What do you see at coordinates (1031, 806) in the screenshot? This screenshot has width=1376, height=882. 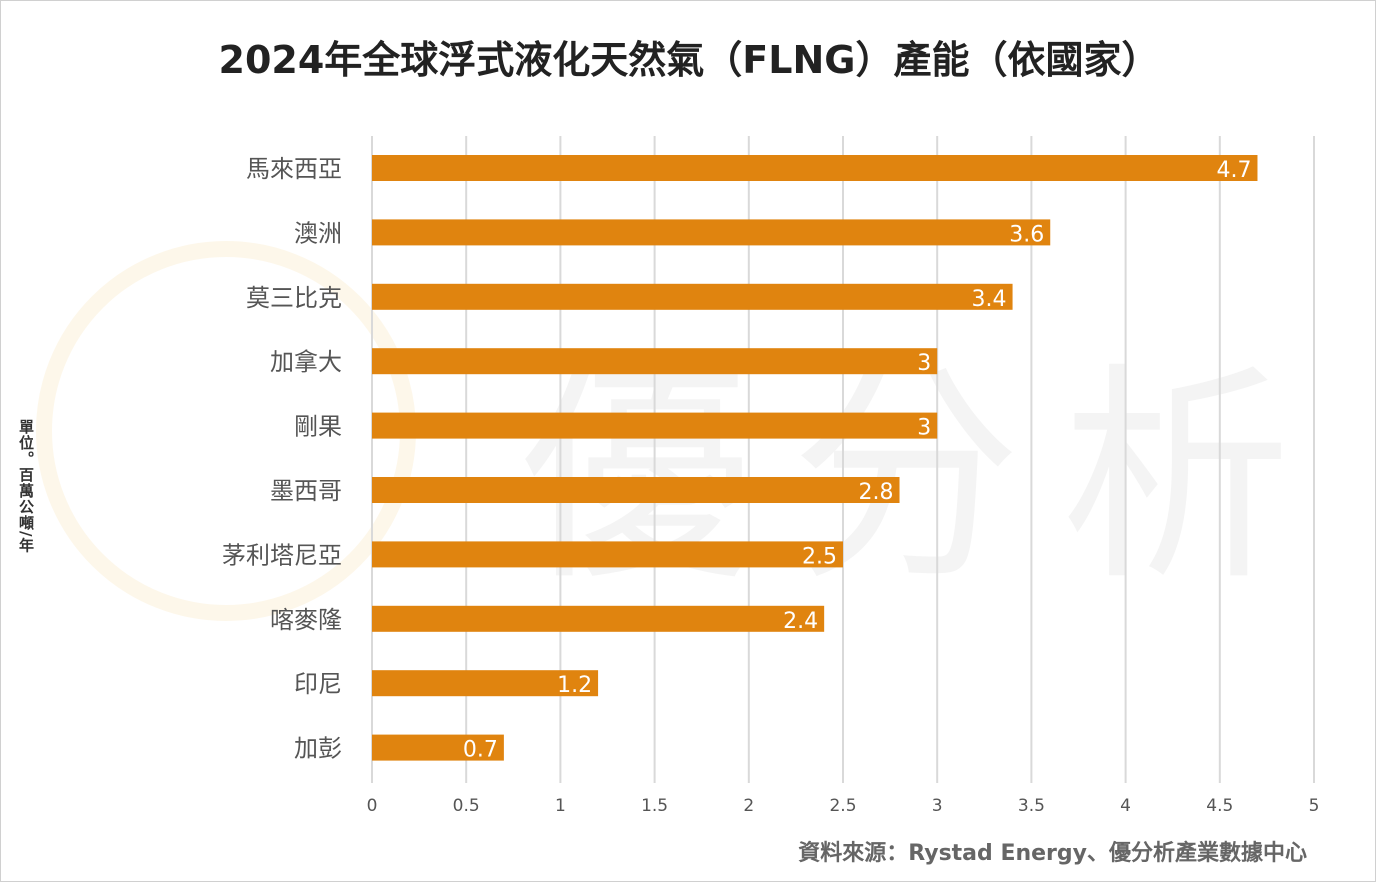 I see `x-tick-label: 3.5` at bounding box center [1031, 806].